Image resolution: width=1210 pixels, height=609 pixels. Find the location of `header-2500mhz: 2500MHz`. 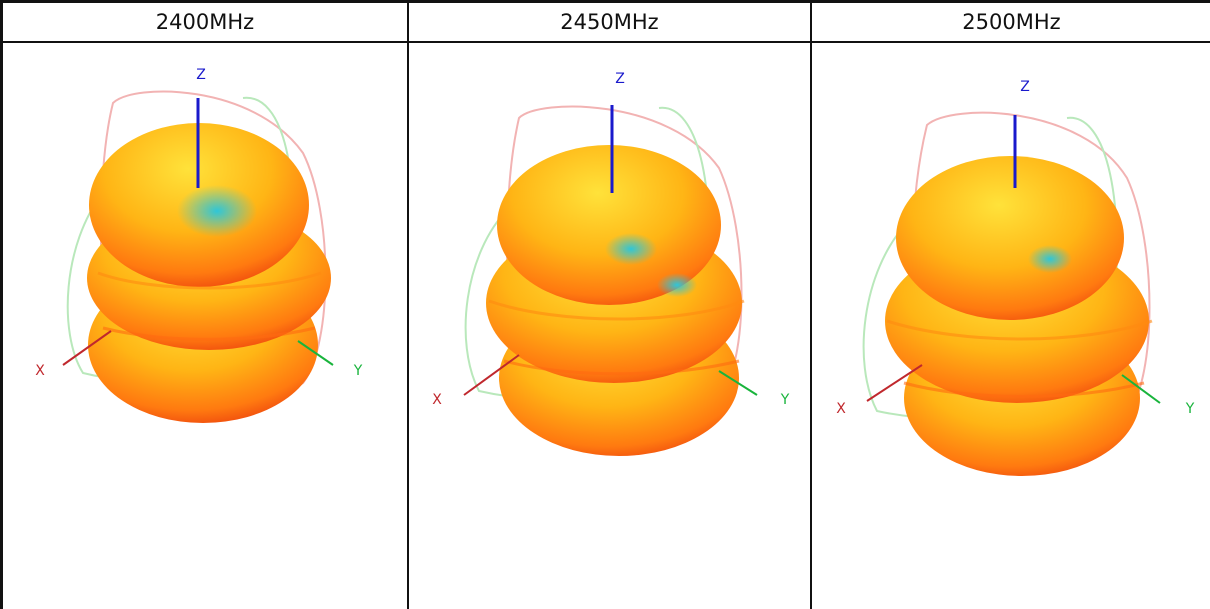

header-2500mhz: 2500MHz is located at coordinates (1011, 23).